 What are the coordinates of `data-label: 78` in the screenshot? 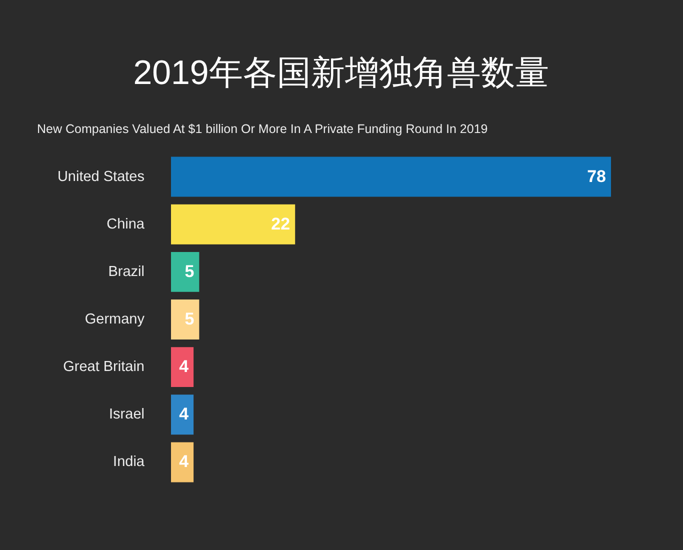 It's located at (596, 176).